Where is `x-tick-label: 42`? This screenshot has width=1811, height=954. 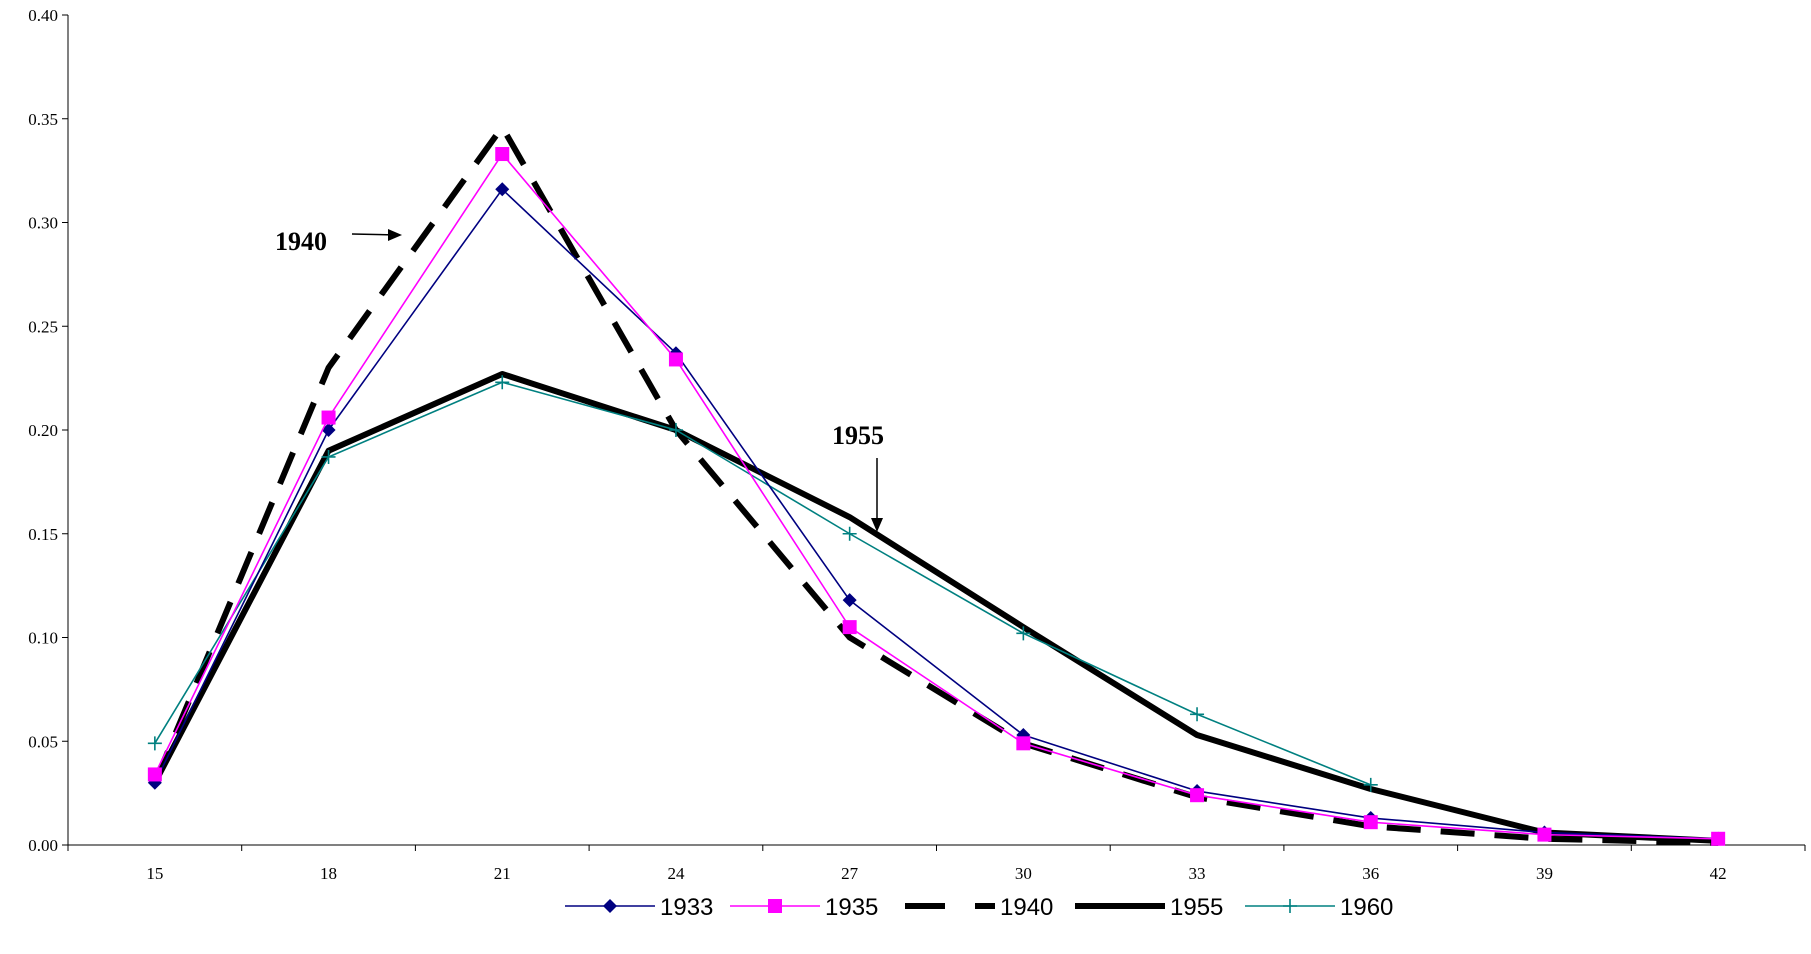 x-tick-label: 42 is located at coordinates (1718, 873).